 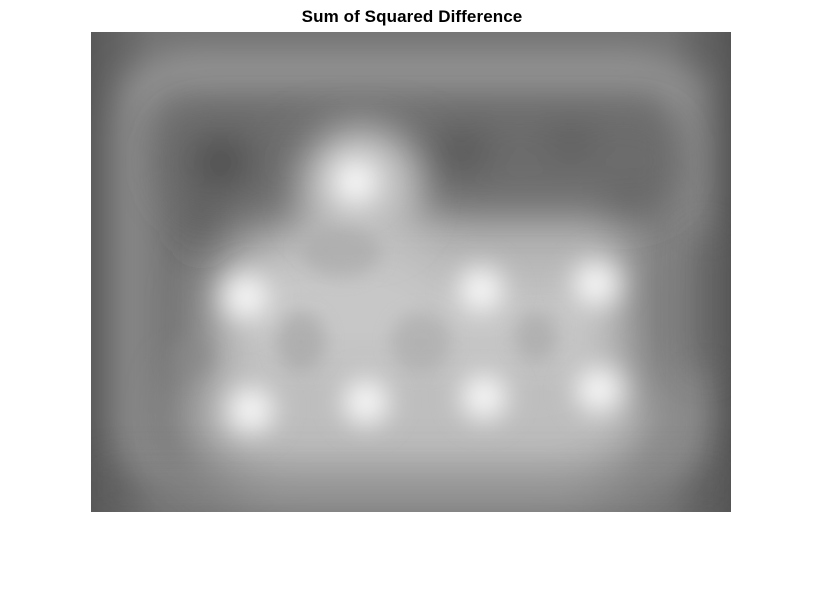 What do you see at coordinates (363, 302) in the screenshot?
I see `ssd-valleys` at bounding box center [363, 302].